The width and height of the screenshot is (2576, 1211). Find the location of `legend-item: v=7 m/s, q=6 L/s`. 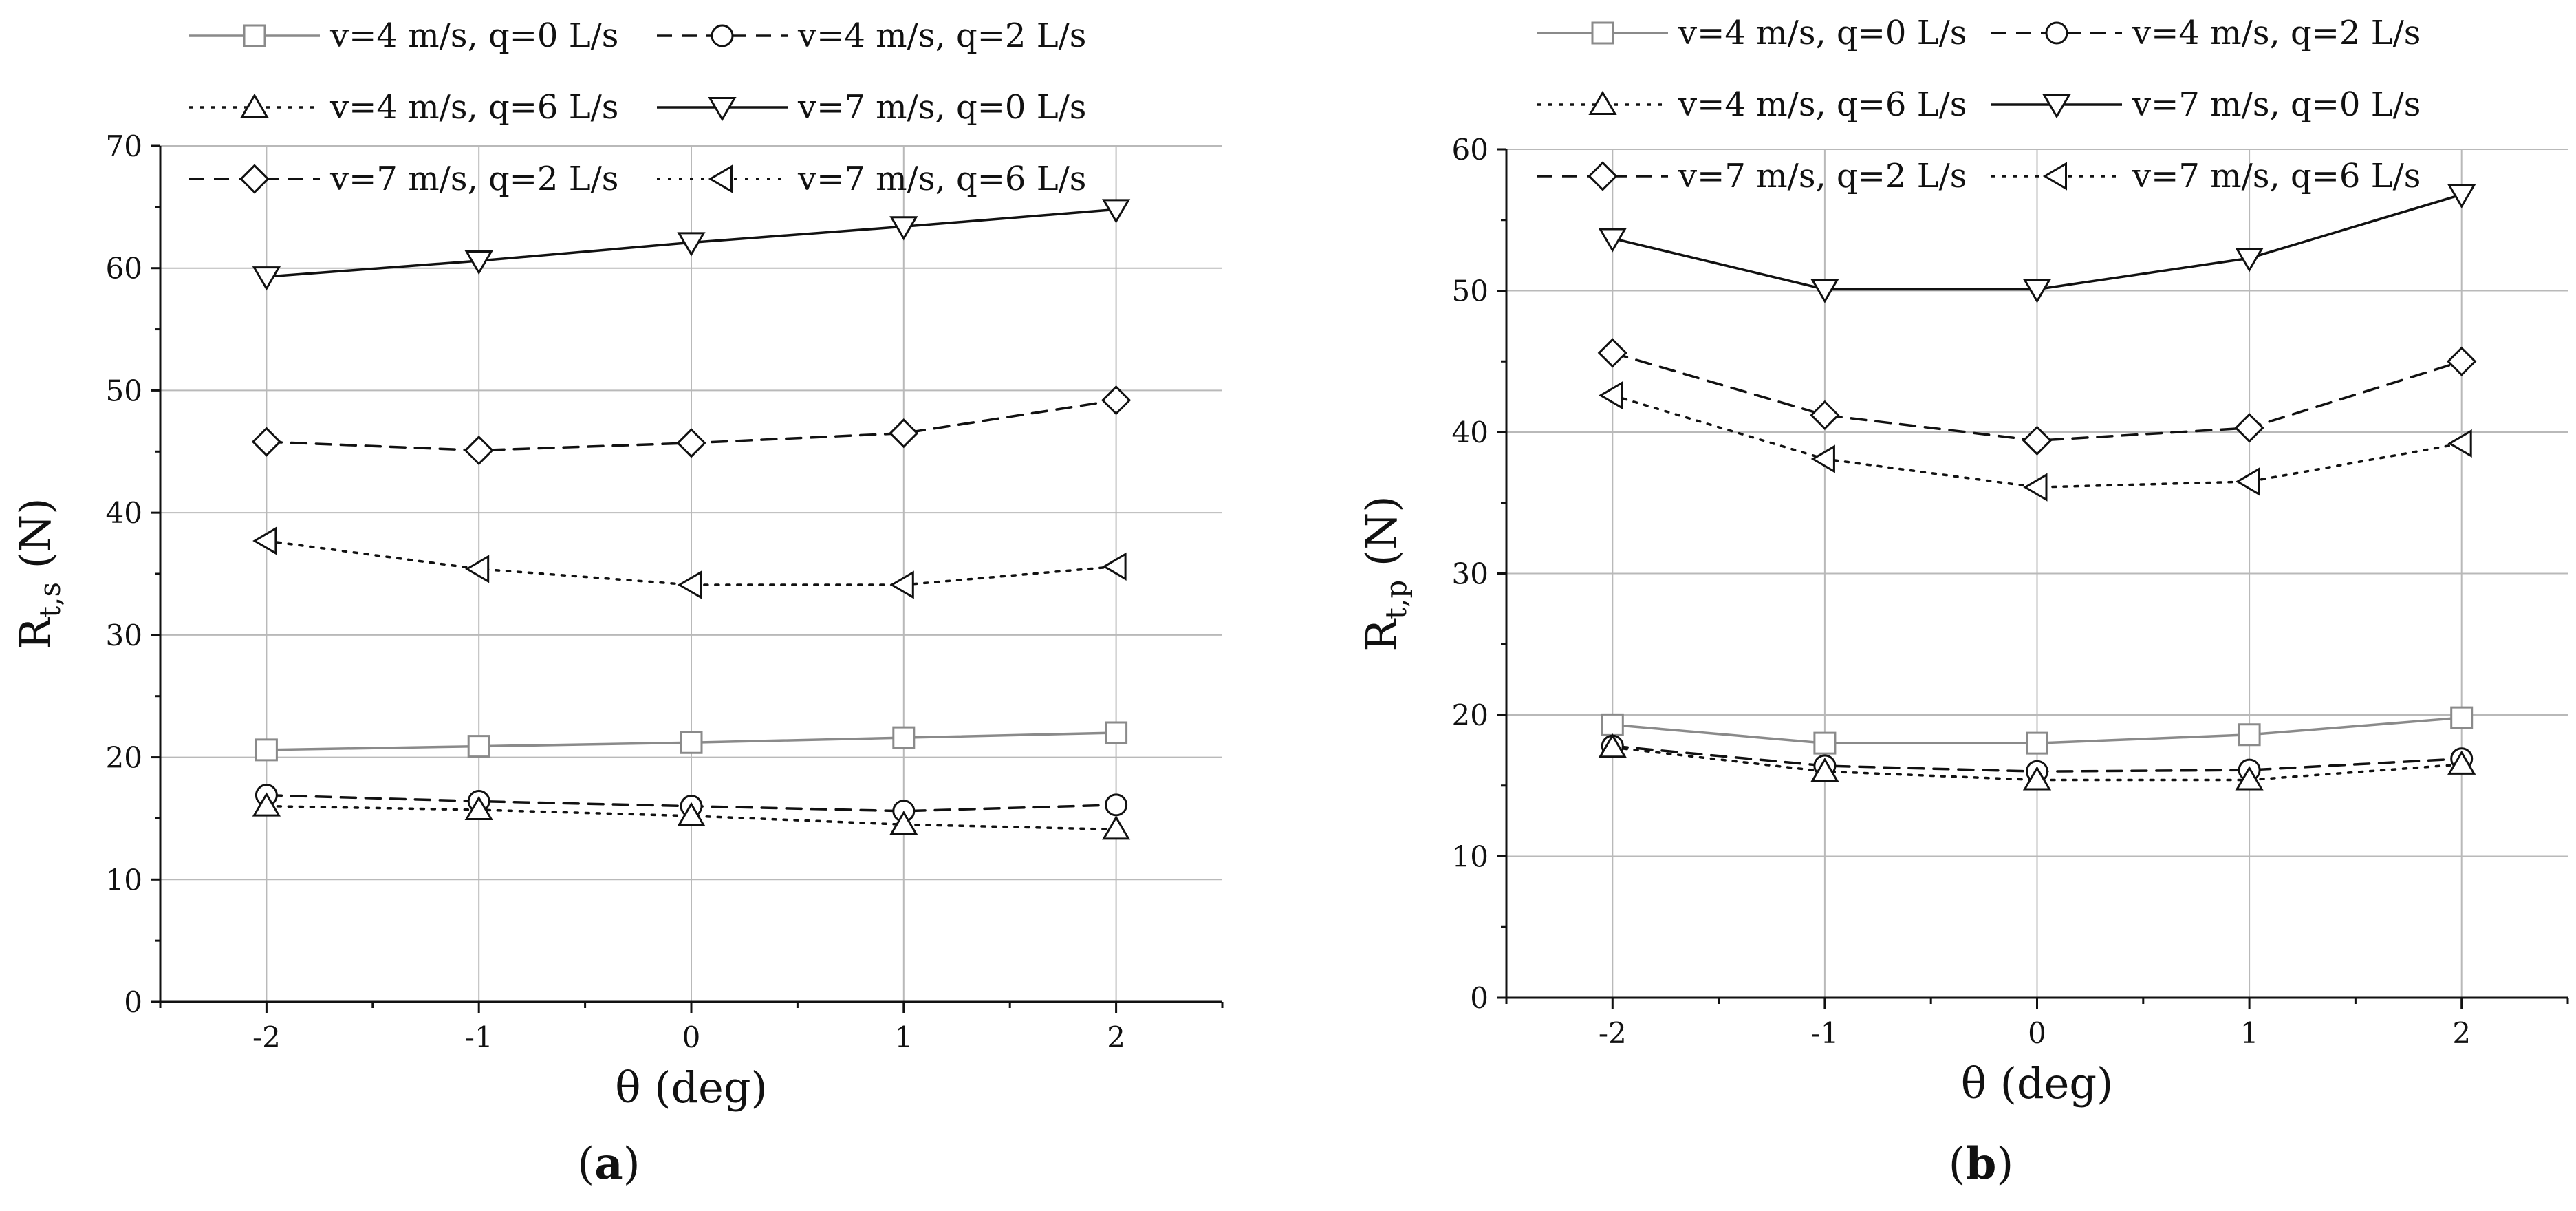

legend-item: v=7 m/s, q=6 L/s is located at coordinates (871, 179).